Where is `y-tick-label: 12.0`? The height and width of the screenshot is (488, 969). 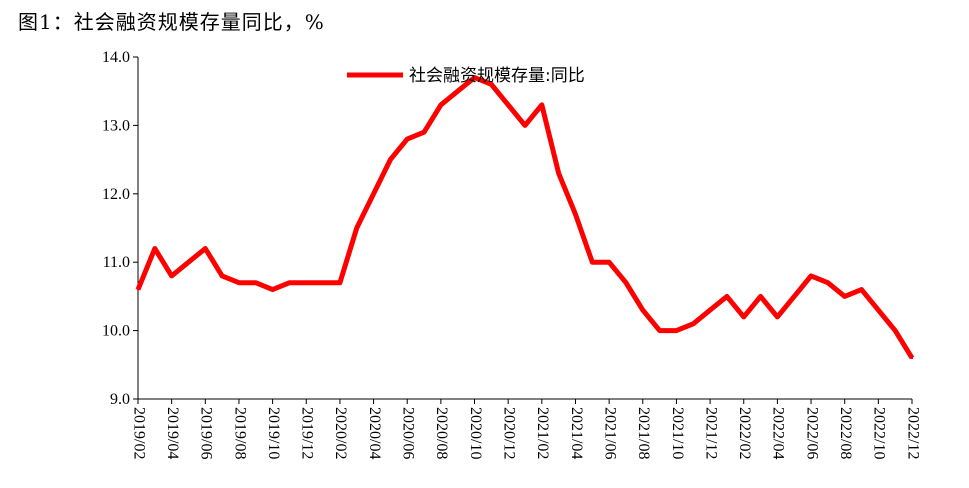 y-tick-label: 12.0 is located at coordinates (116, 194).